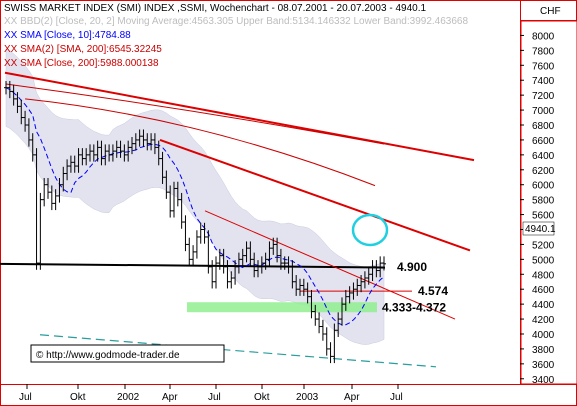  Describe the element at coordinates (238, 351) in the screenshot. I see `lower-channel-line` at that location.